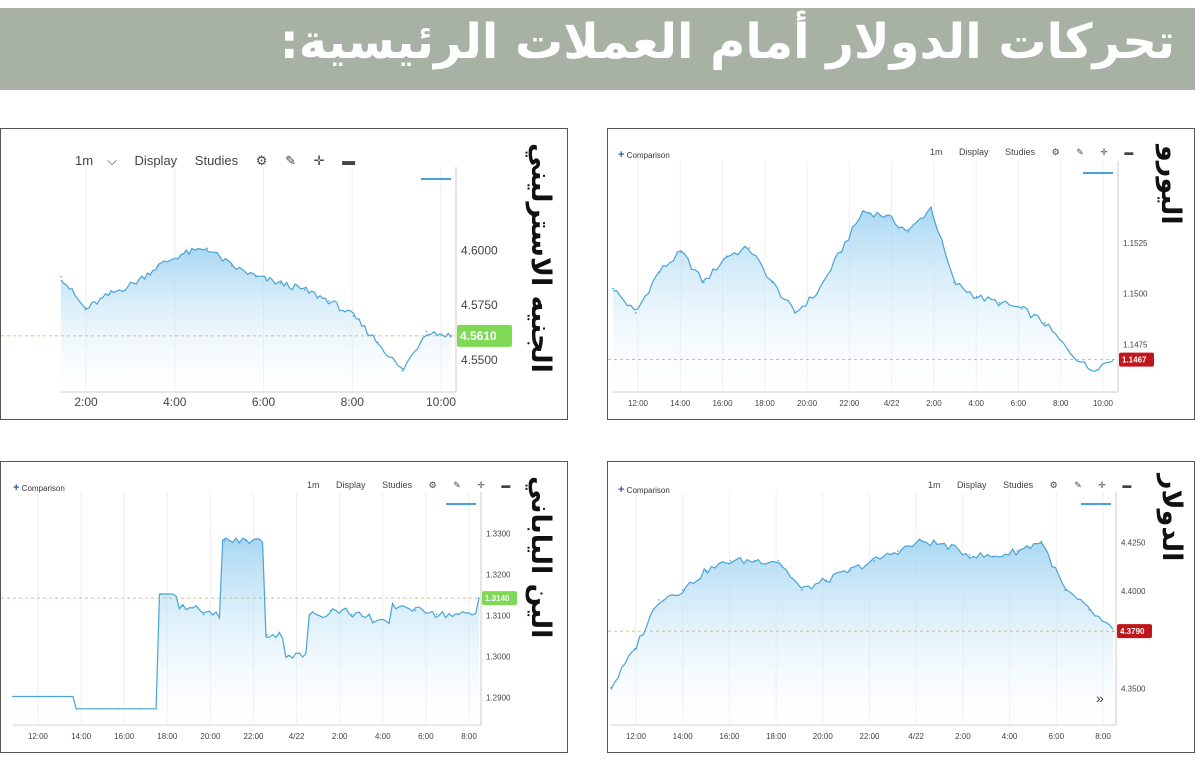 This screenshot has height=762, width=1200. Describe the element at coordinates (765, 403) in the screenshot. I see `x-tick-label: 18:00` at that location.